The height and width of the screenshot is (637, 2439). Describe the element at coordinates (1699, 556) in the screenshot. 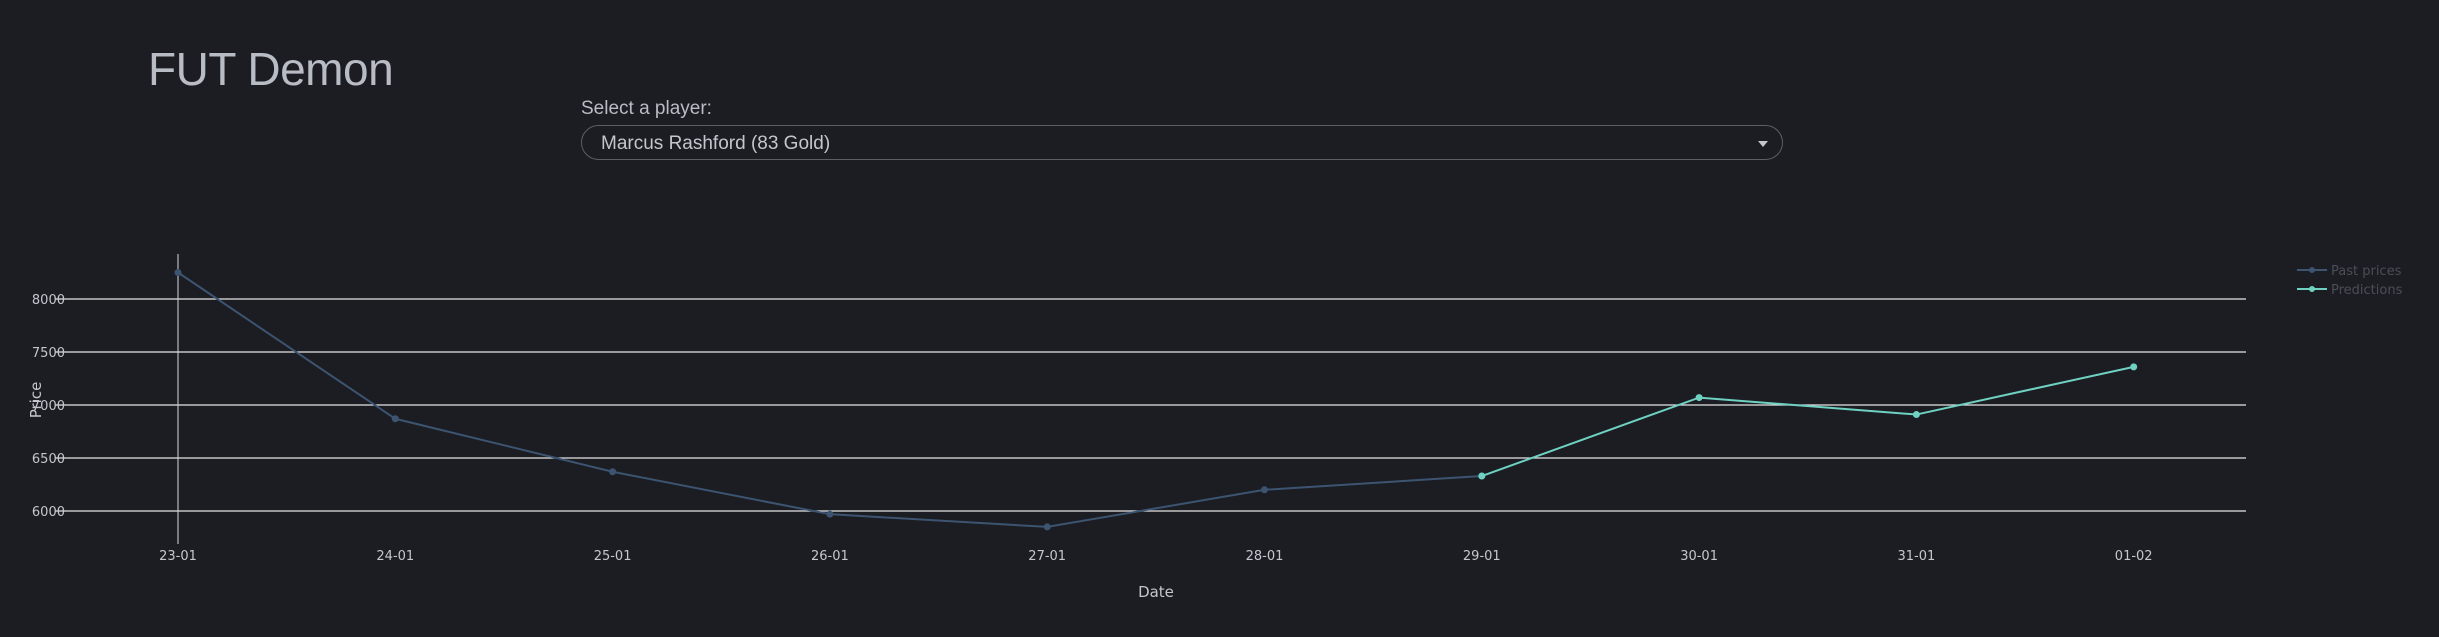

I see `x-tick-label: 30-01` at that location.